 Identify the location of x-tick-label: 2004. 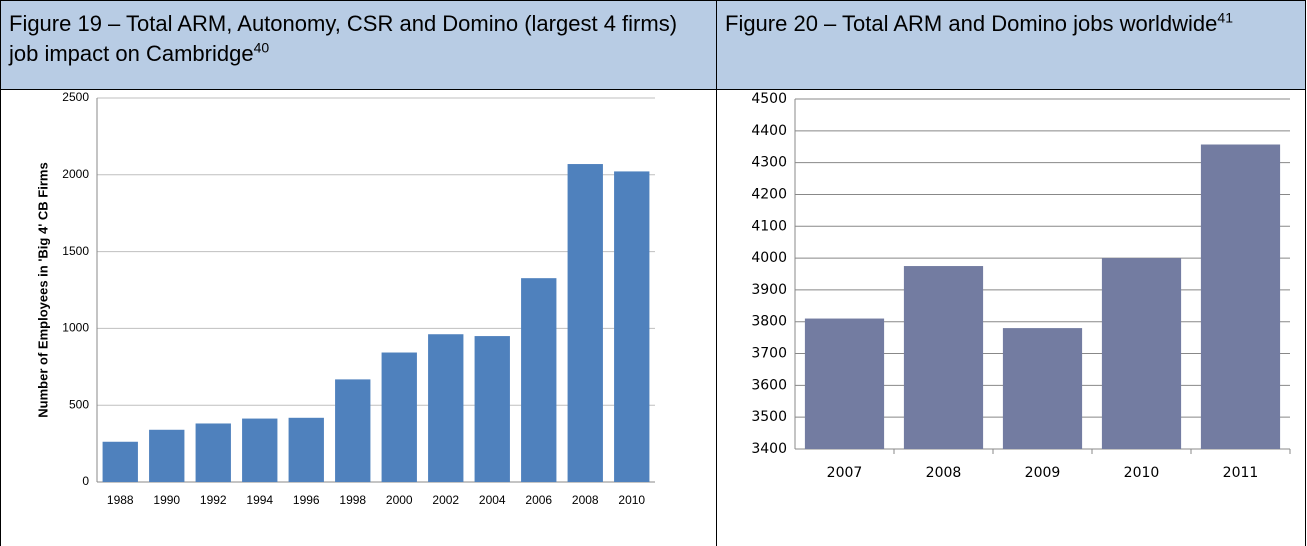
(492, 500).